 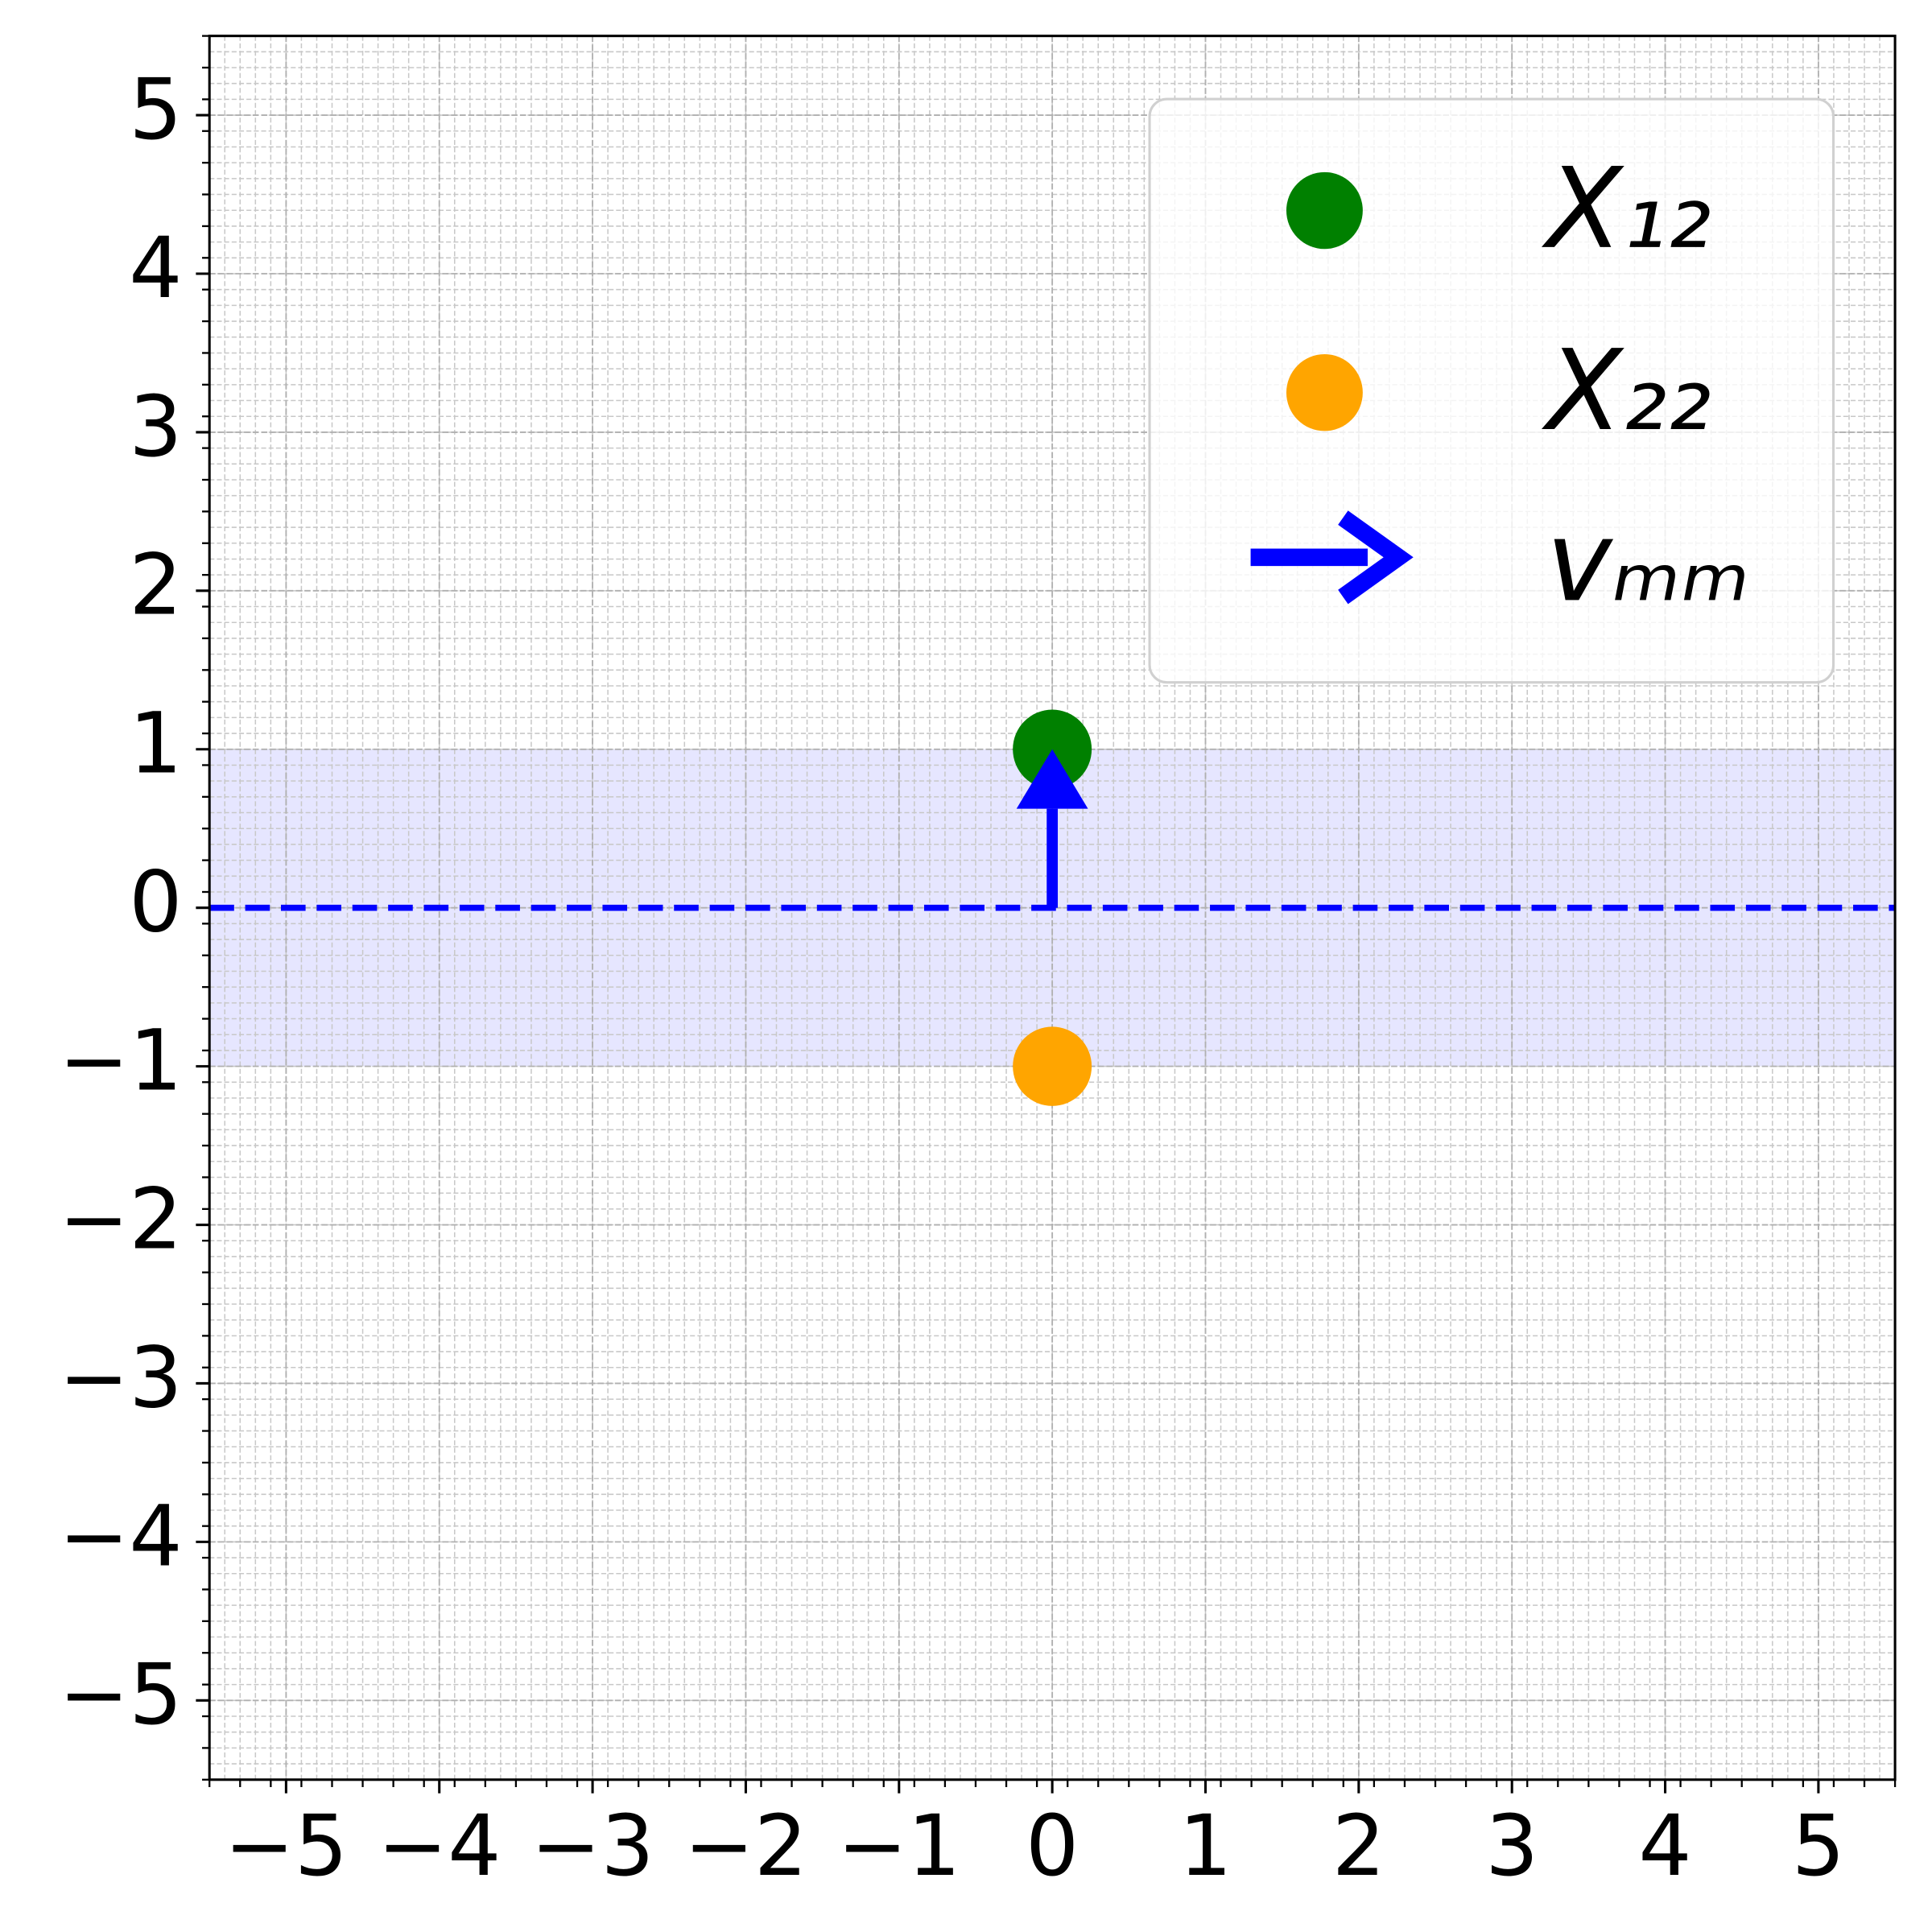 What do you see at coordinates (1358, 1846) in the screenshot?
I see `x-tick-label: 2` at bounding box center [1358, 1846].